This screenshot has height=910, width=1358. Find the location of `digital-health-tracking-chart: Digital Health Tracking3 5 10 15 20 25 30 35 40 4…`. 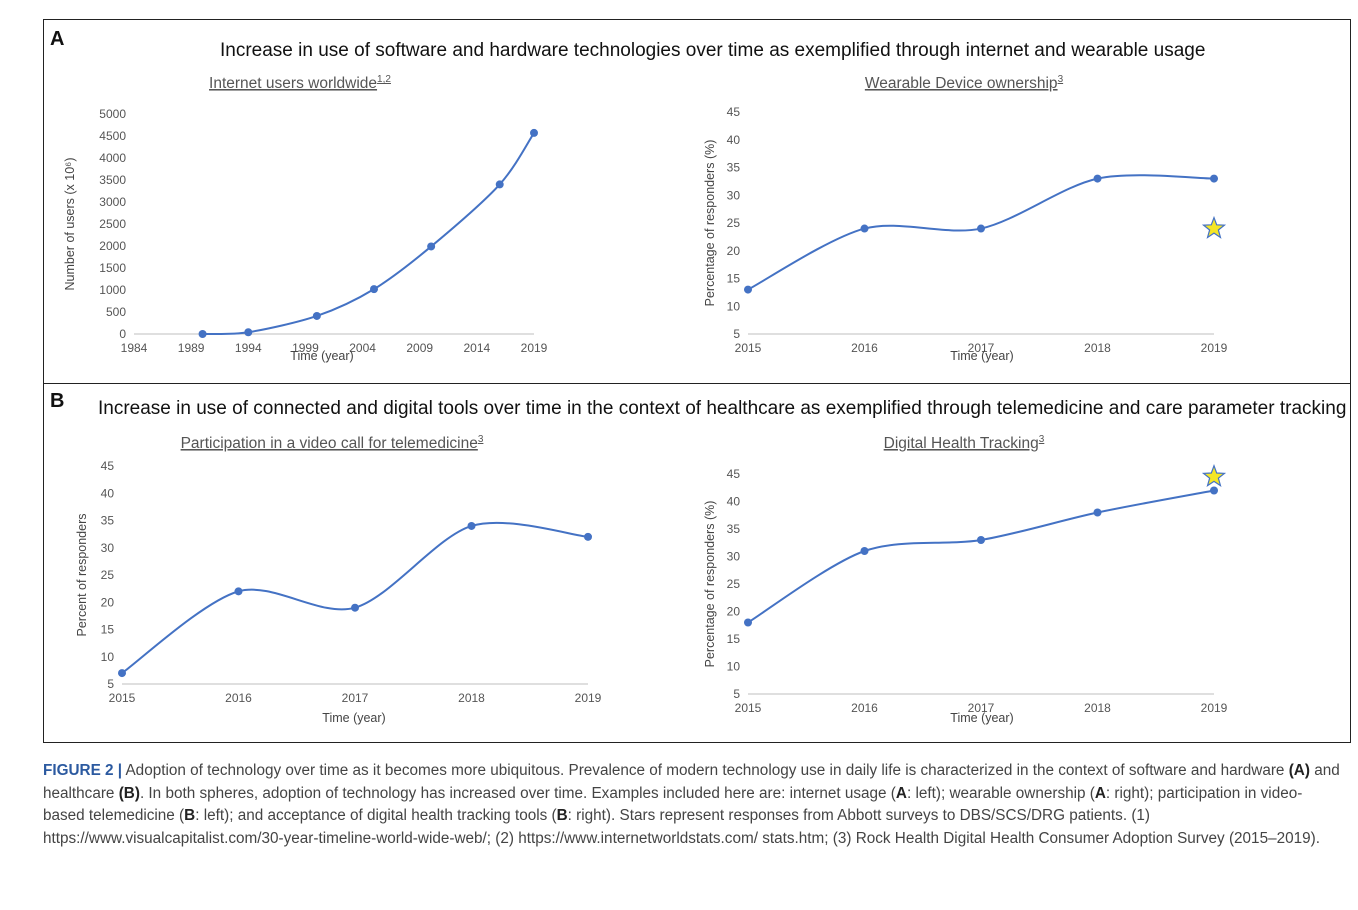

digital-health-tracking-chart: Digital Health Tracking3 5 10 15 20 25 30 35 40 4… is located at coordinates (965, 579).